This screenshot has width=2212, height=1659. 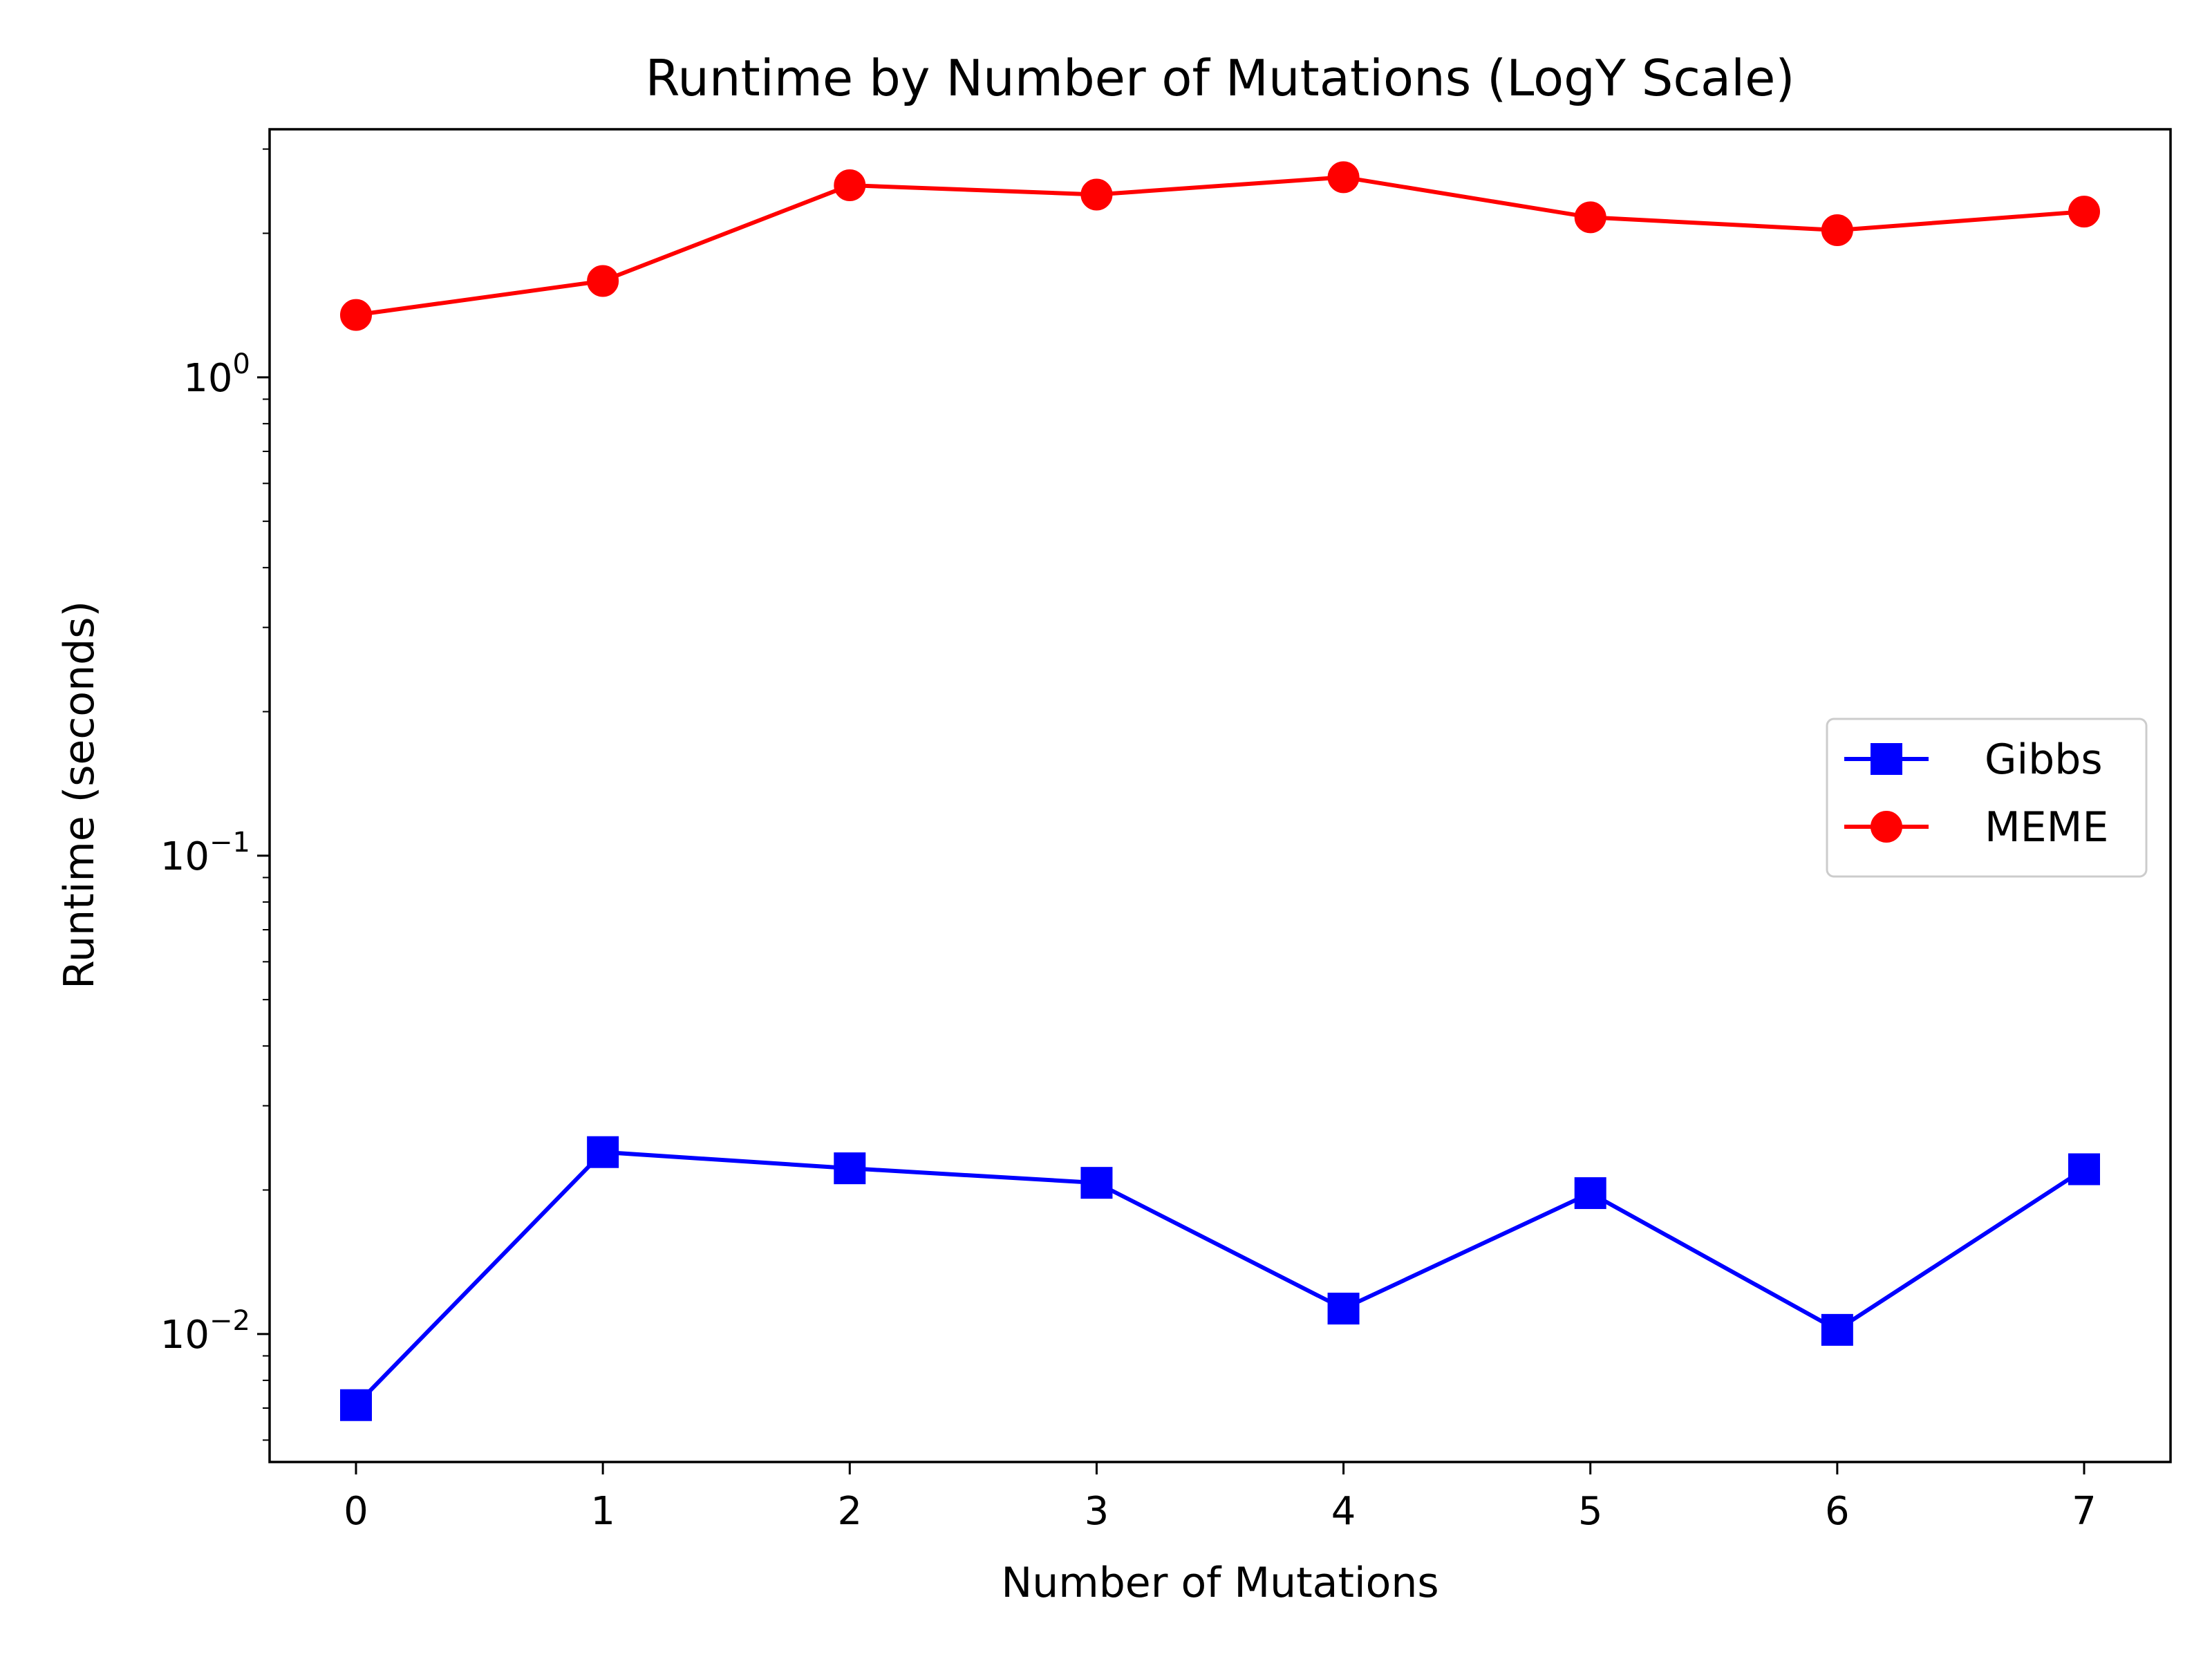 I want to click on x-tick-label: 6, so click(x=1837, y=1511).